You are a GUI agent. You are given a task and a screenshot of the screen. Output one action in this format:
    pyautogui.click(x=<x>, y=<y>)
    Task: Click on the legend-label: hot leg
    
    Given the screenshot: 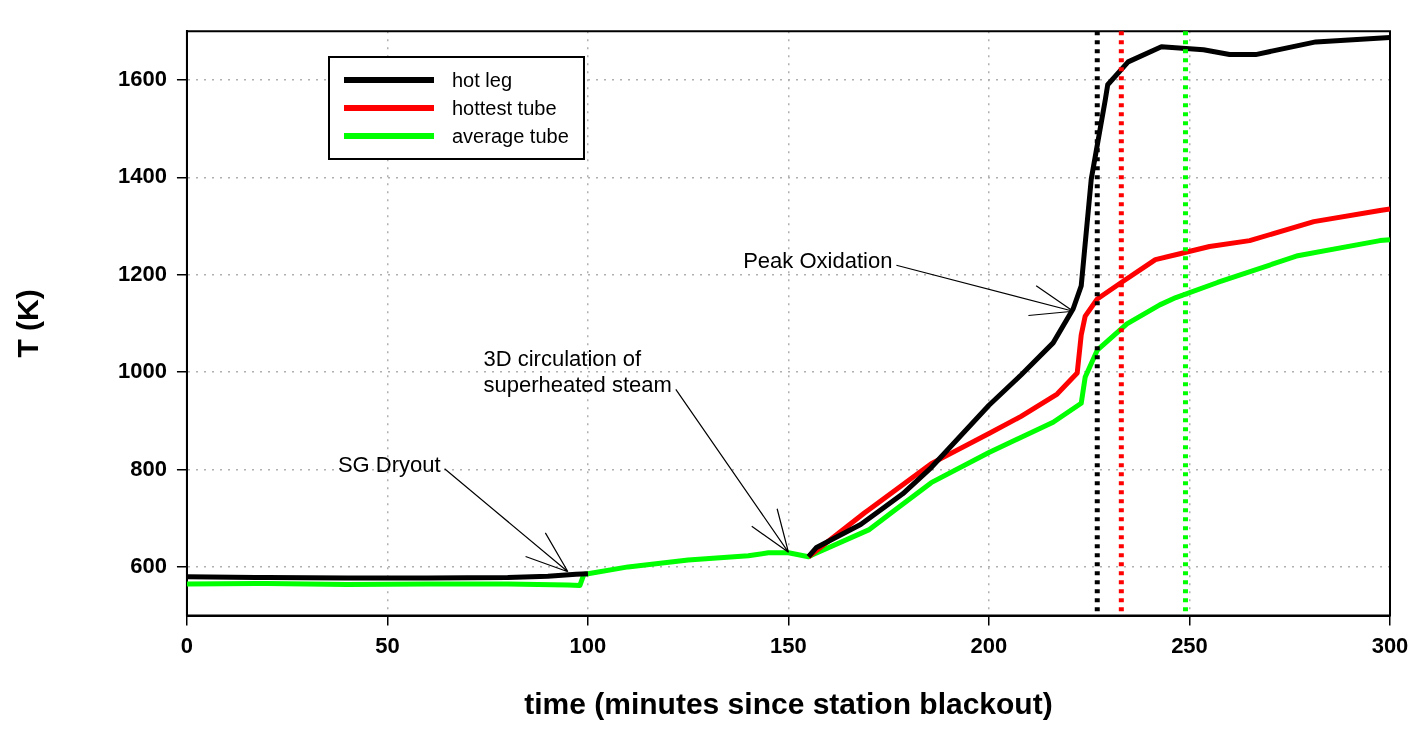 What is the action you would take?
    pyautogui.click(x=482, y=80)
    